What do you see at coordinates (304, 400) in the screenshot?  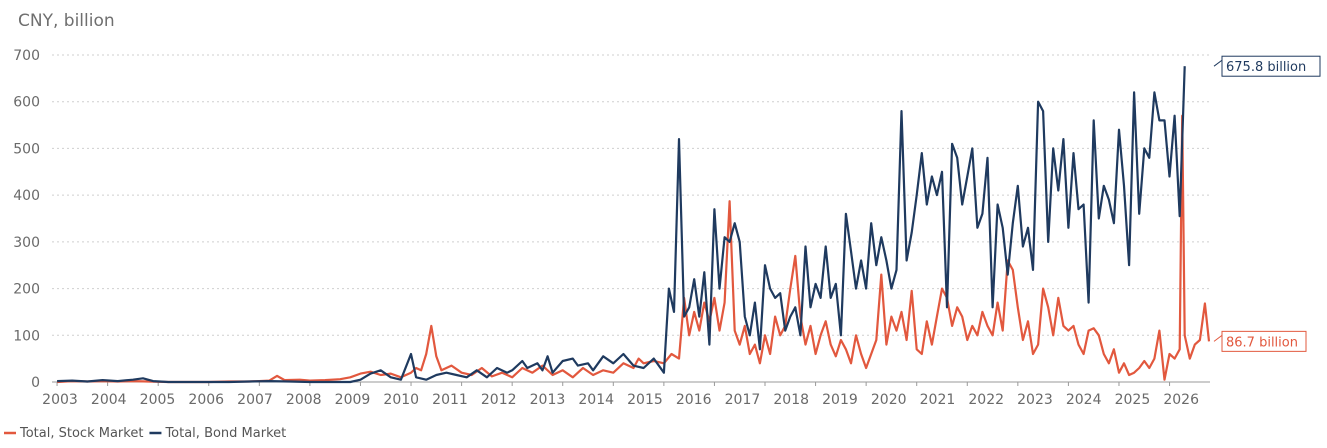 I see `x-tick-label: 2008` at bounding box center [304, 400].